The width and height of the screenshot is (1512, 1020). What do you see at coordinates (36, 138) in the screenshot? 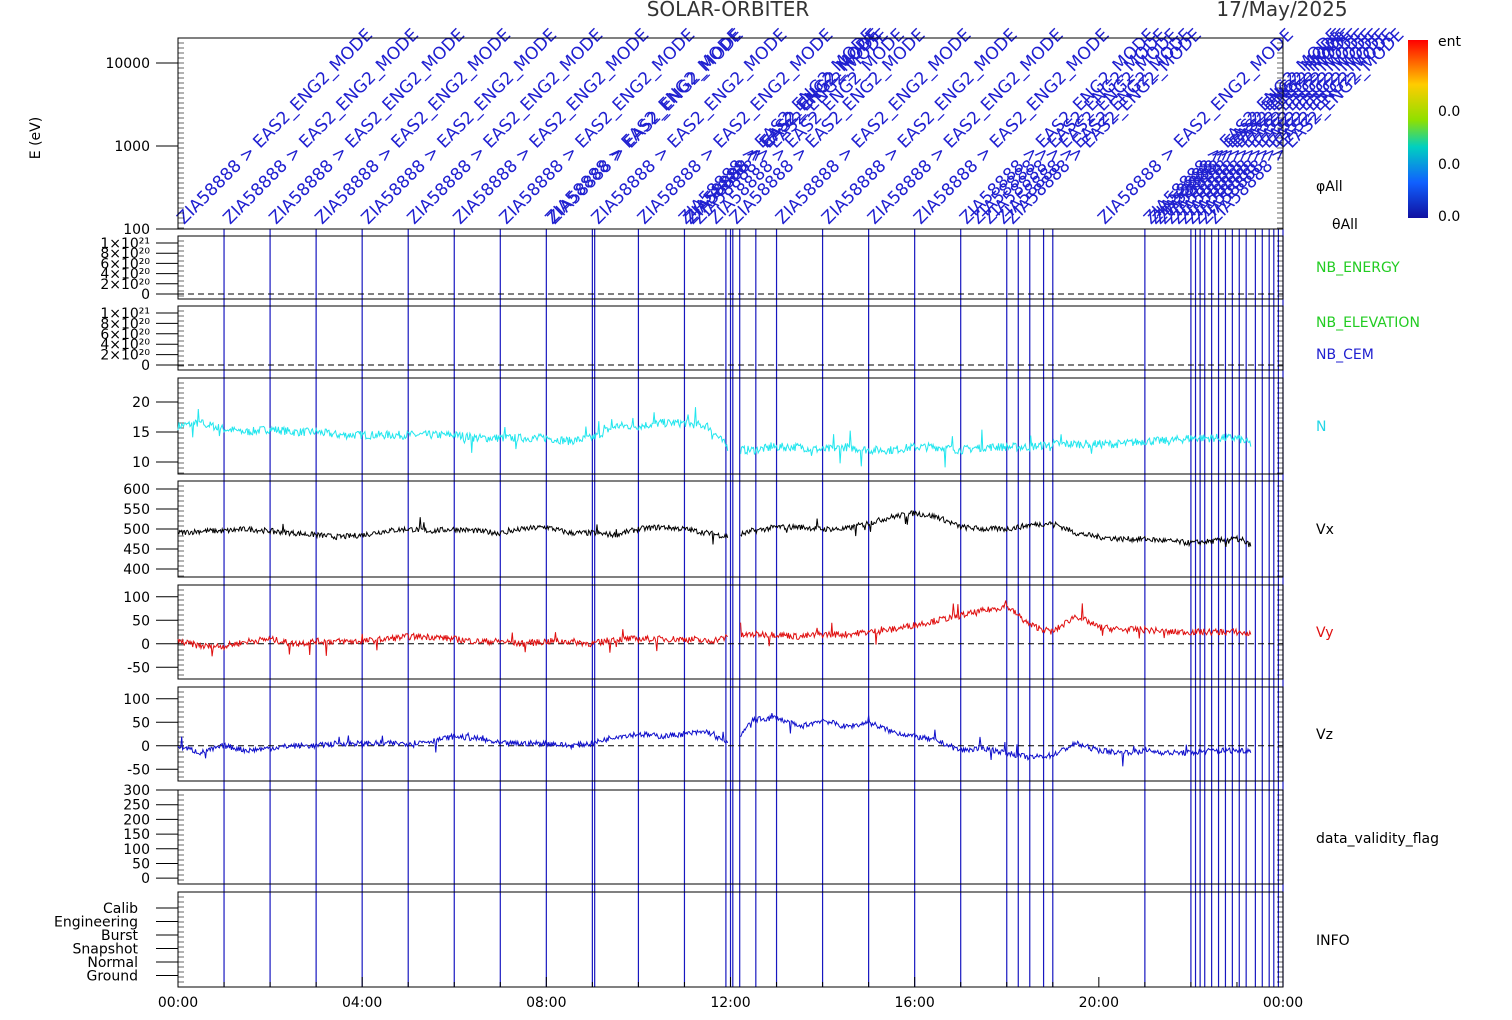
I see `energy-axis-label: E (eV)` at bounding box center [36, 138].